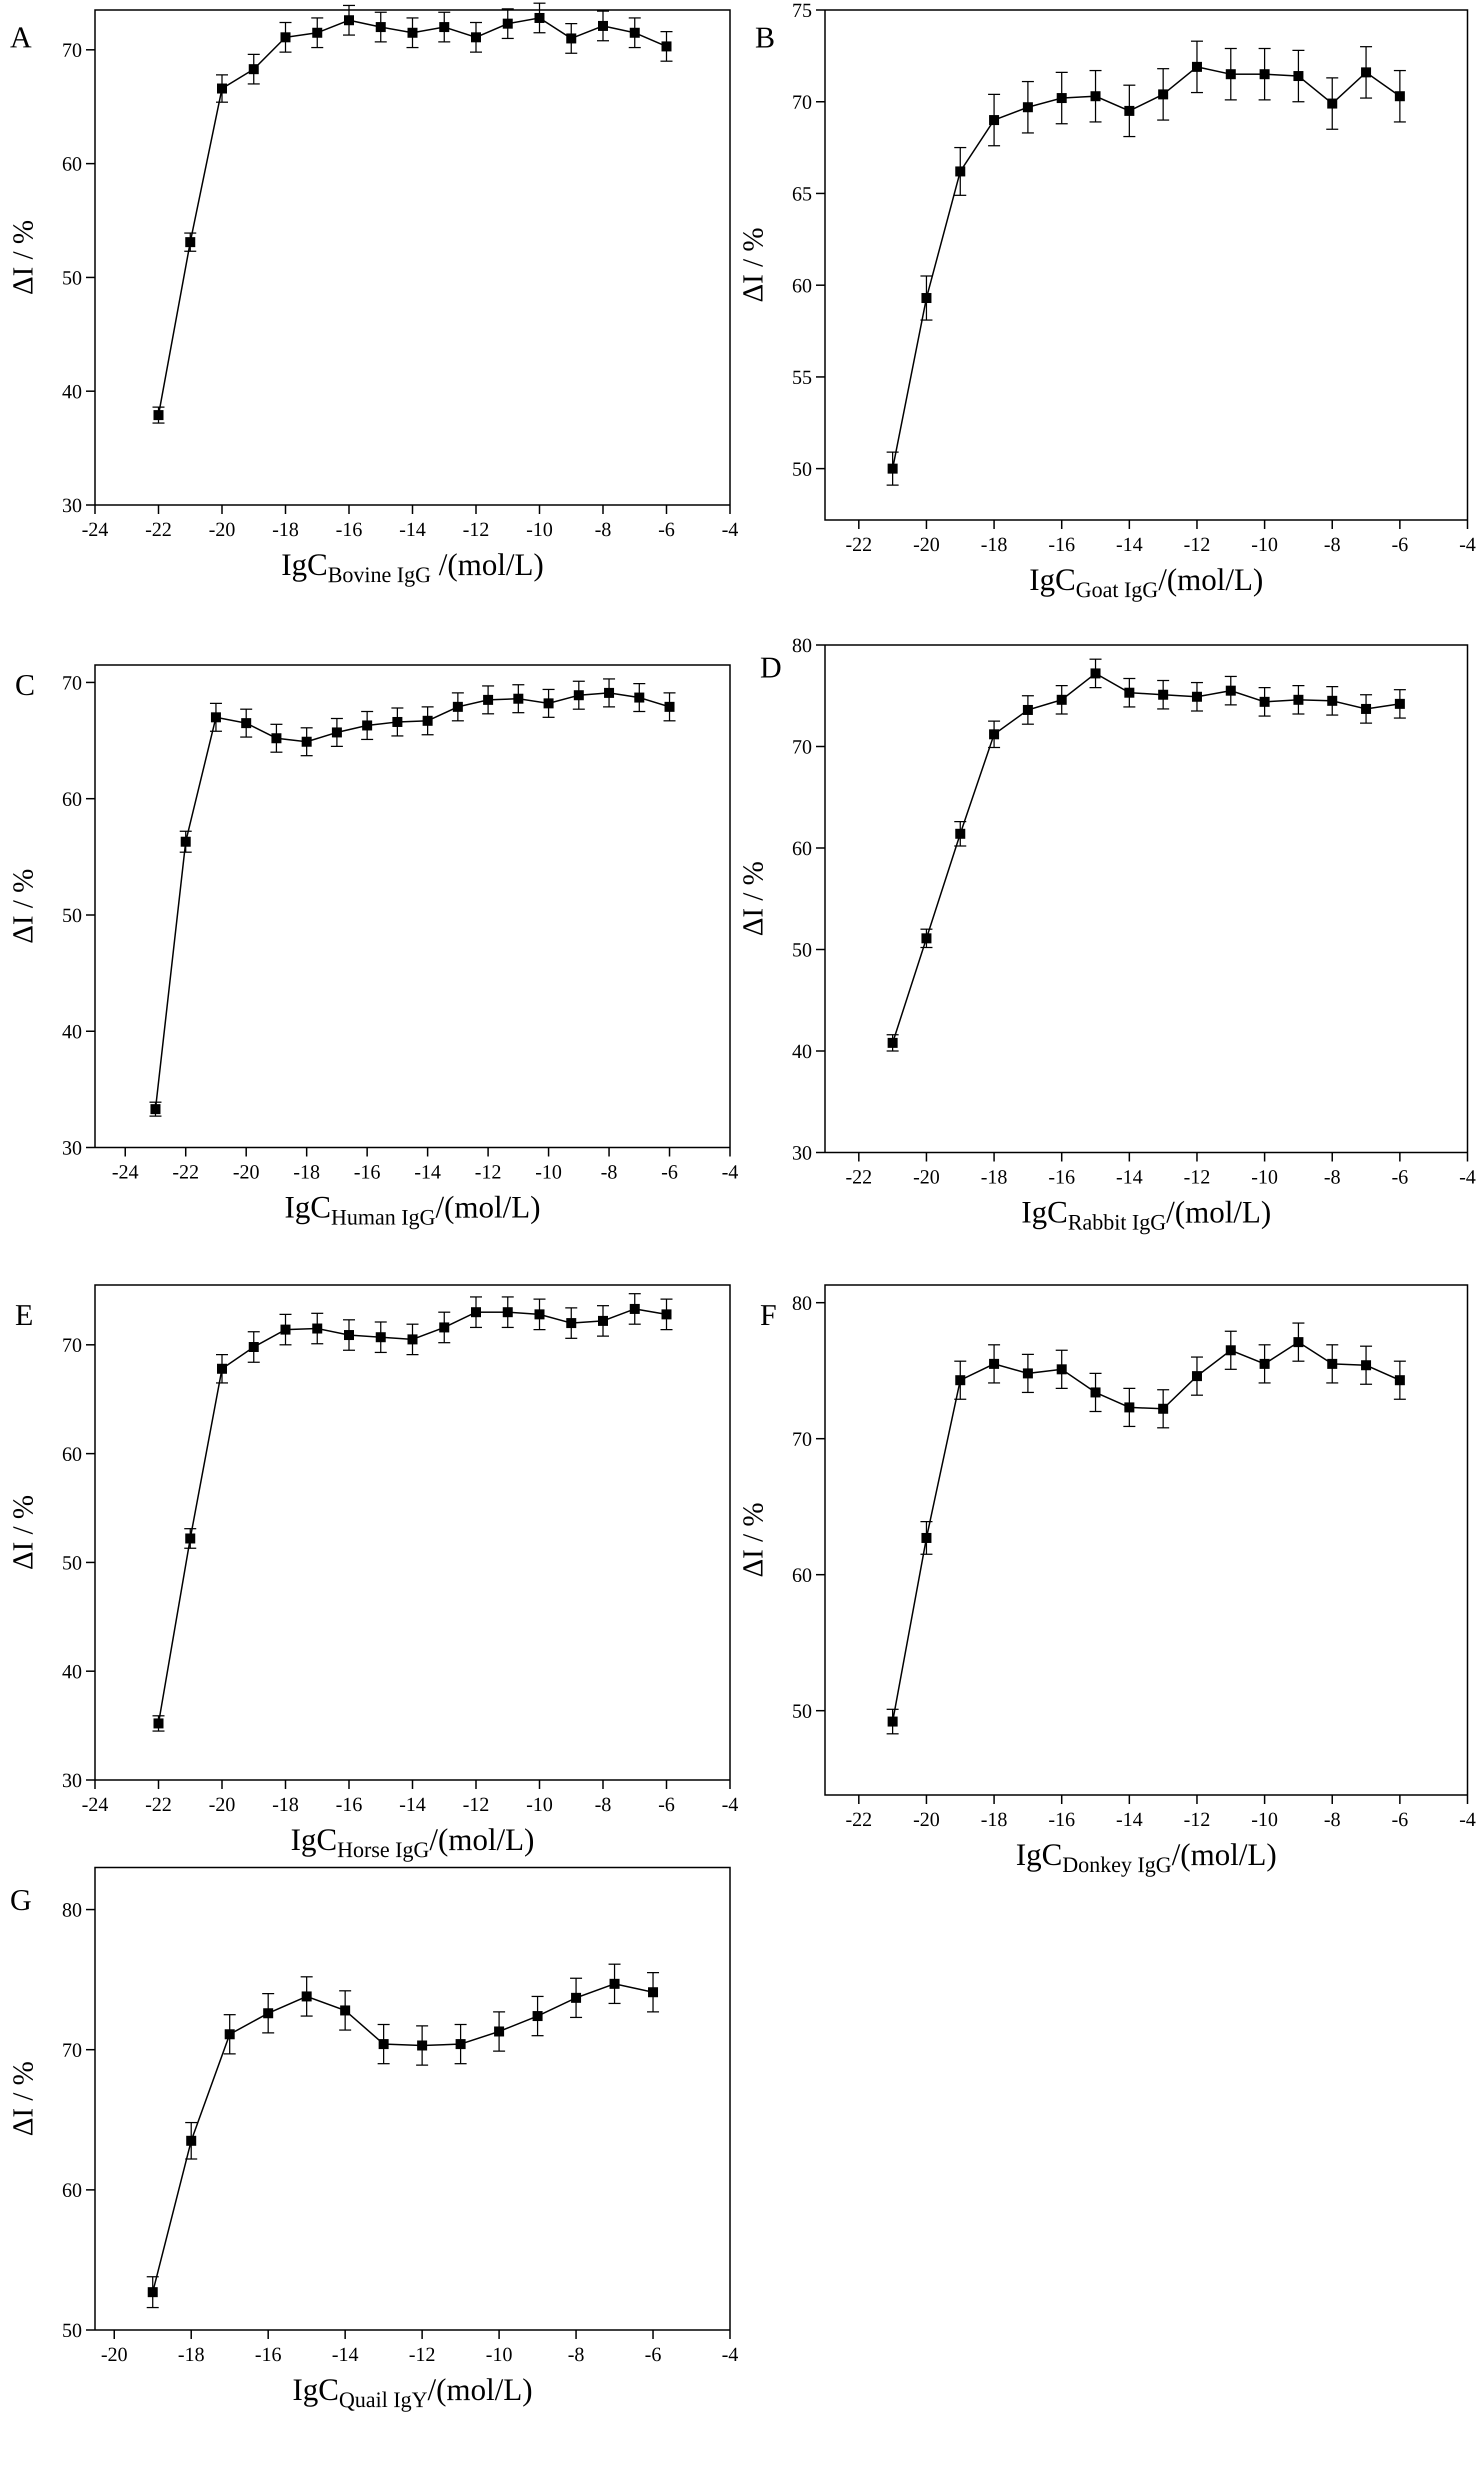  I want to click on x-tick-label: -8, so click(1332, 544).